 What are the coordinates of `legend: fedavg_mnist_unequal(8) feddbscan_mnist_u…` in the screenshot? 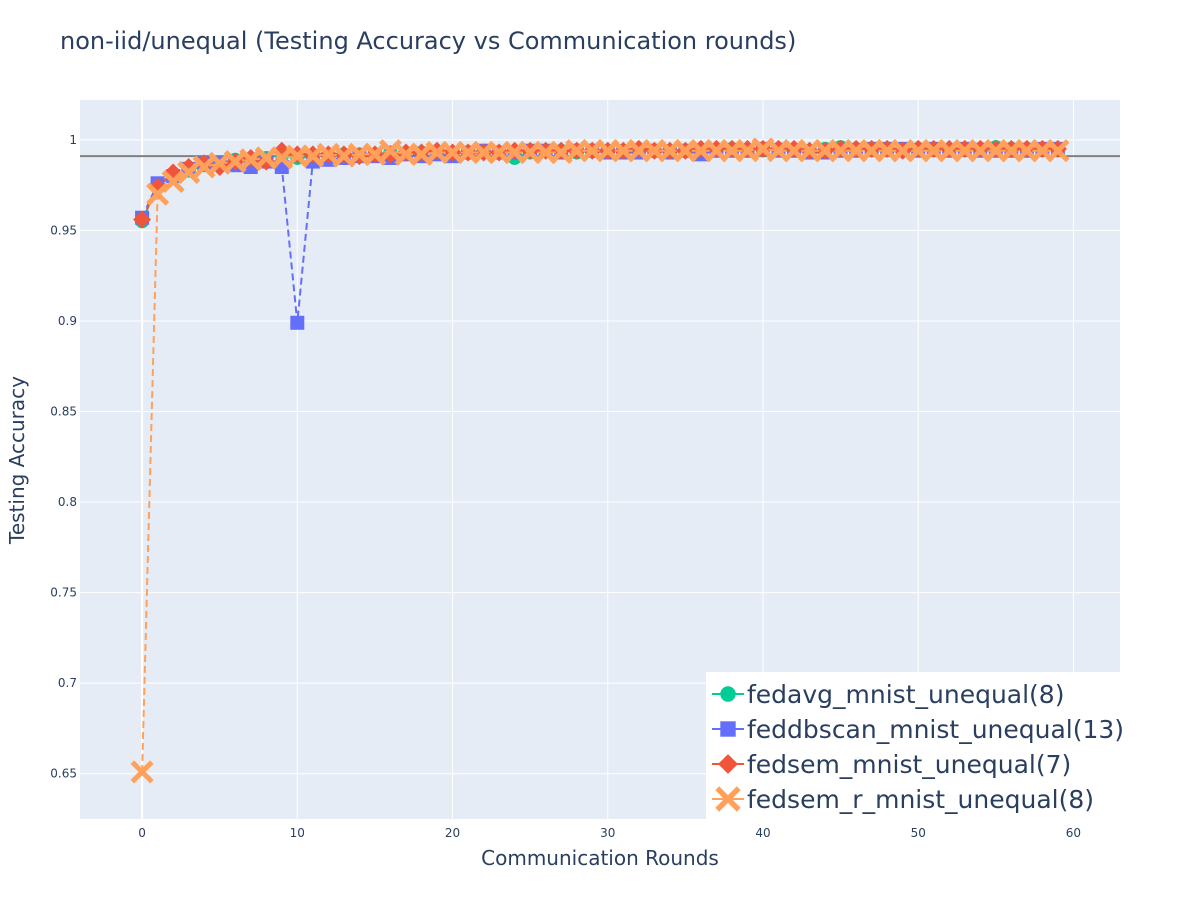 It's located at (915, 746).